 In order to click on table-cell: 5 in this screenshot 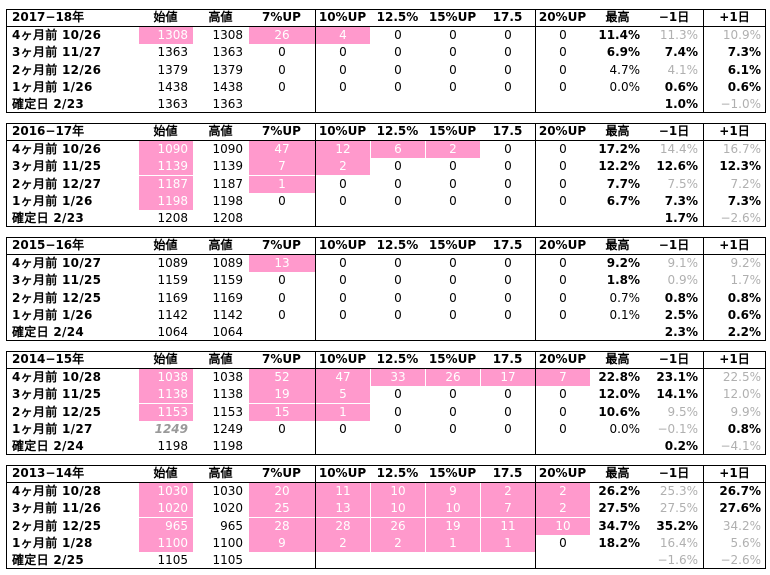, I will do `click(343, 395)`.